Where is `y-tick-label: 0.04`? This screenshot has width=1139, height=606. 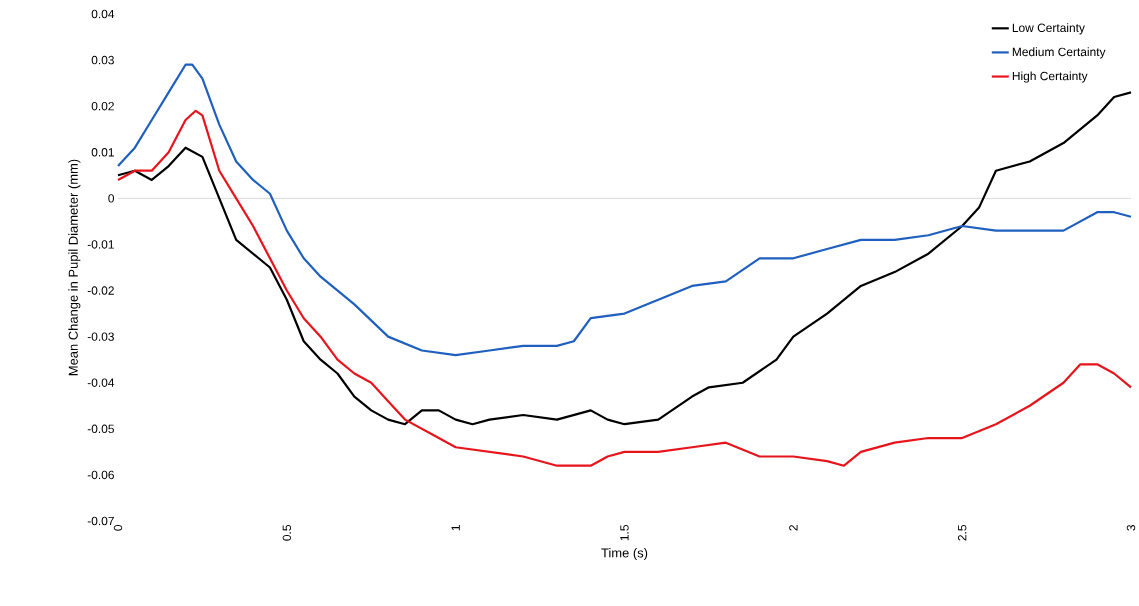
y-tick-label: 0.04 is located at coordinates (103, 14).